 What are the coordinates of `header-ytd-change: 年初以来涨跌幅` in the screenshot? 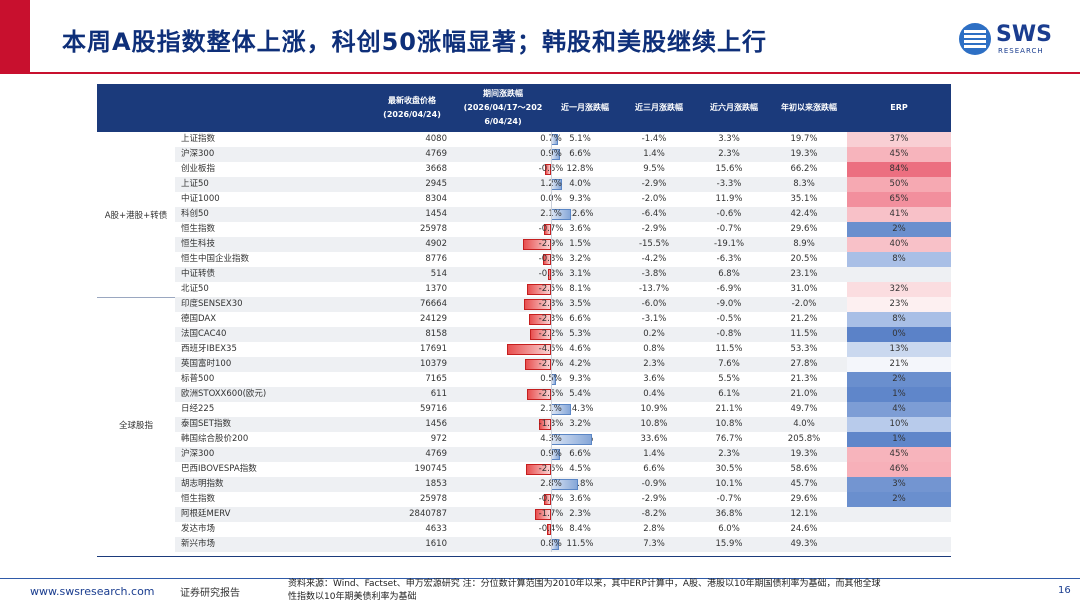 It's located at (809, 107).